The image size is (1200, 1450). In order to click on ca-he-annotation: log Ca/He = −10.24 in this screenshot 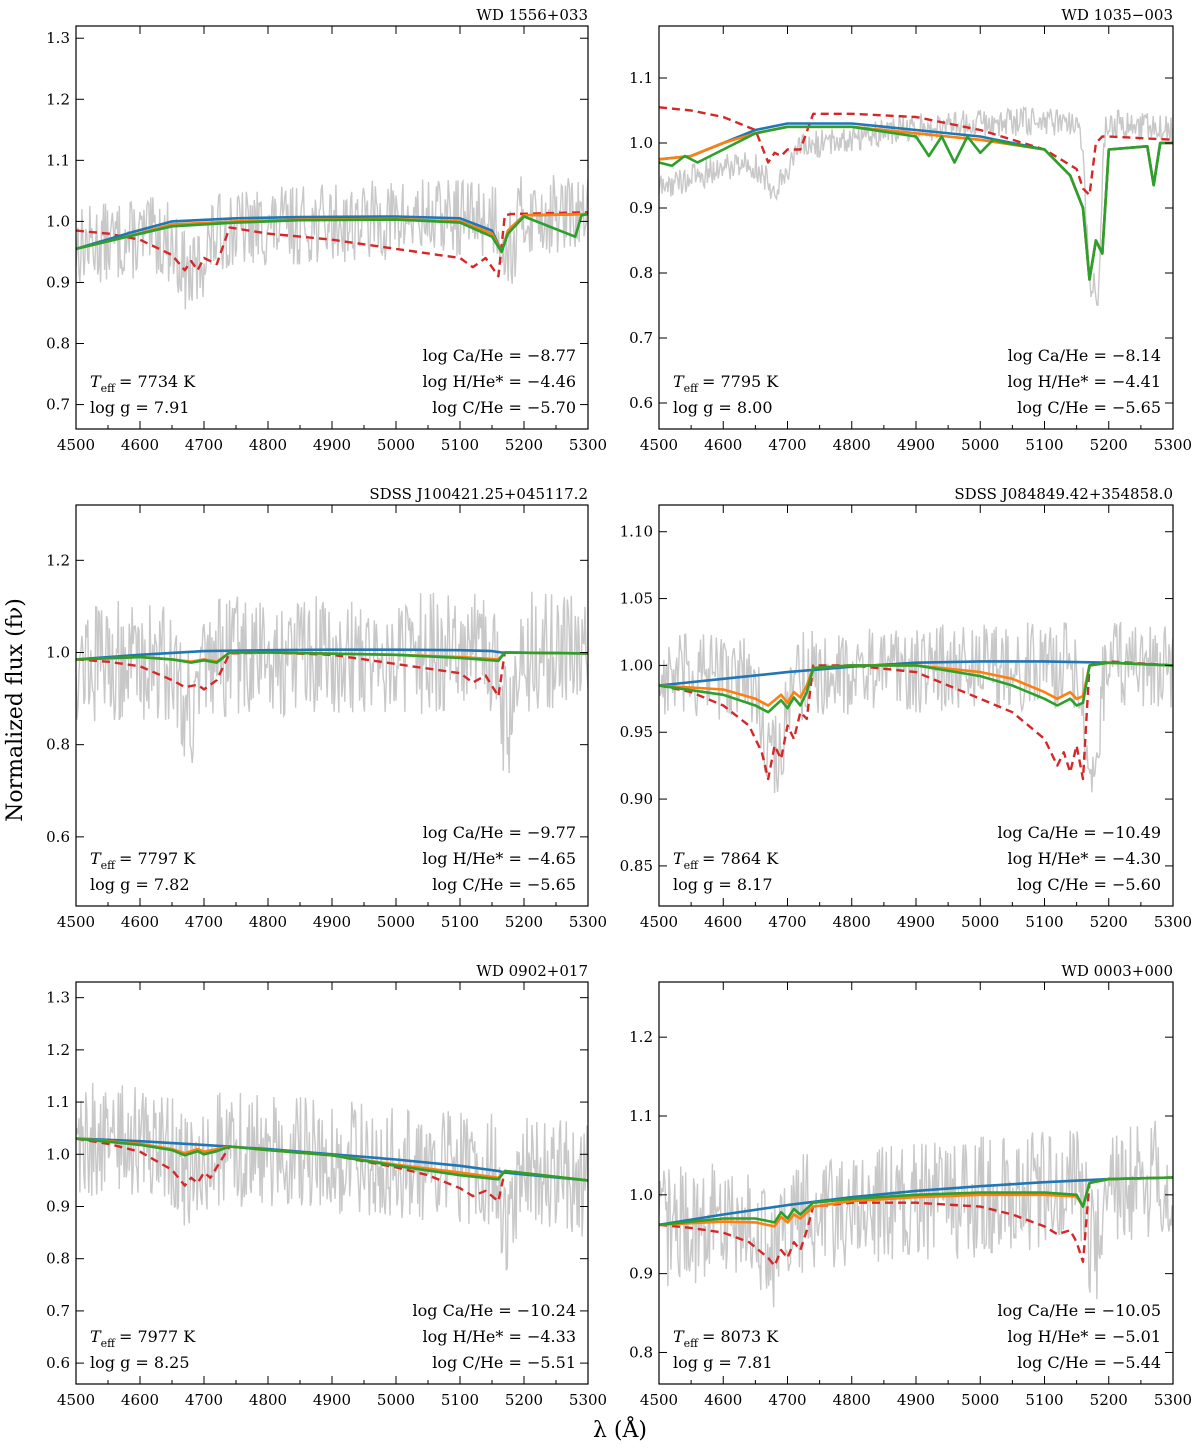, I will do `click(494, 1310)`.